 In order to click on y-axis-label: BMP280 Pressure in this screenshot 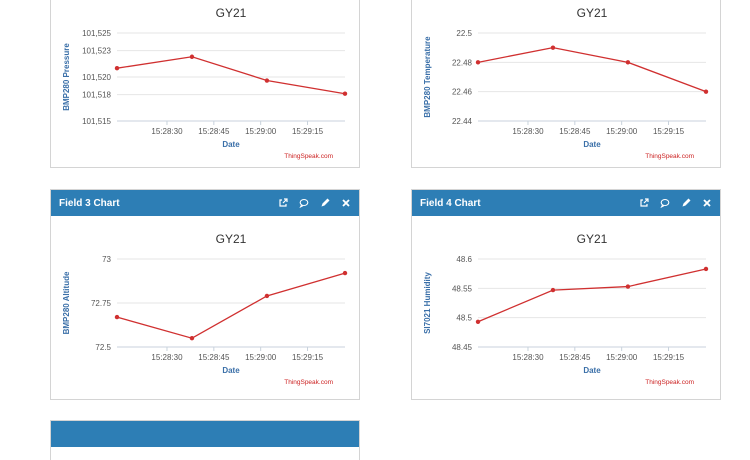, I will do `click(66, 77)`.